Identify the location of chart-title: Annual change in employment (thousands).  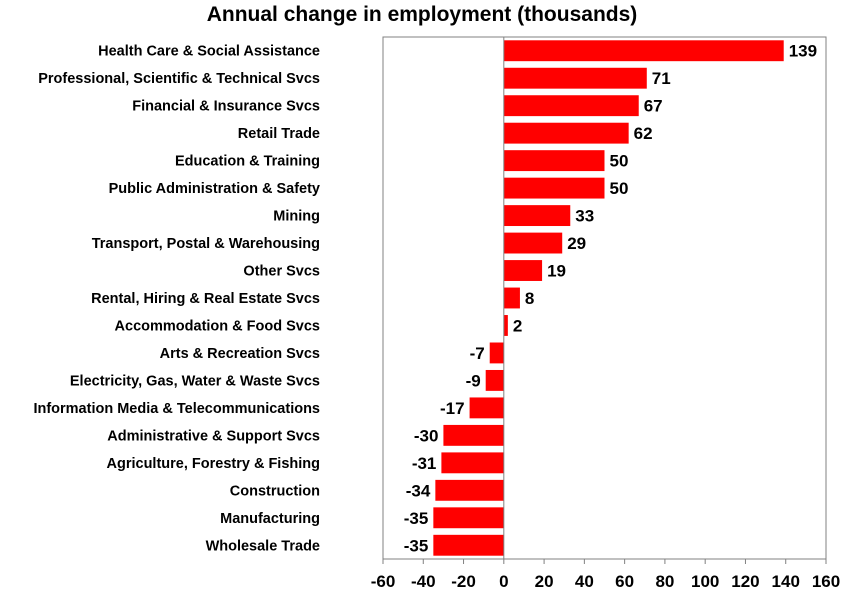
(422, 14).